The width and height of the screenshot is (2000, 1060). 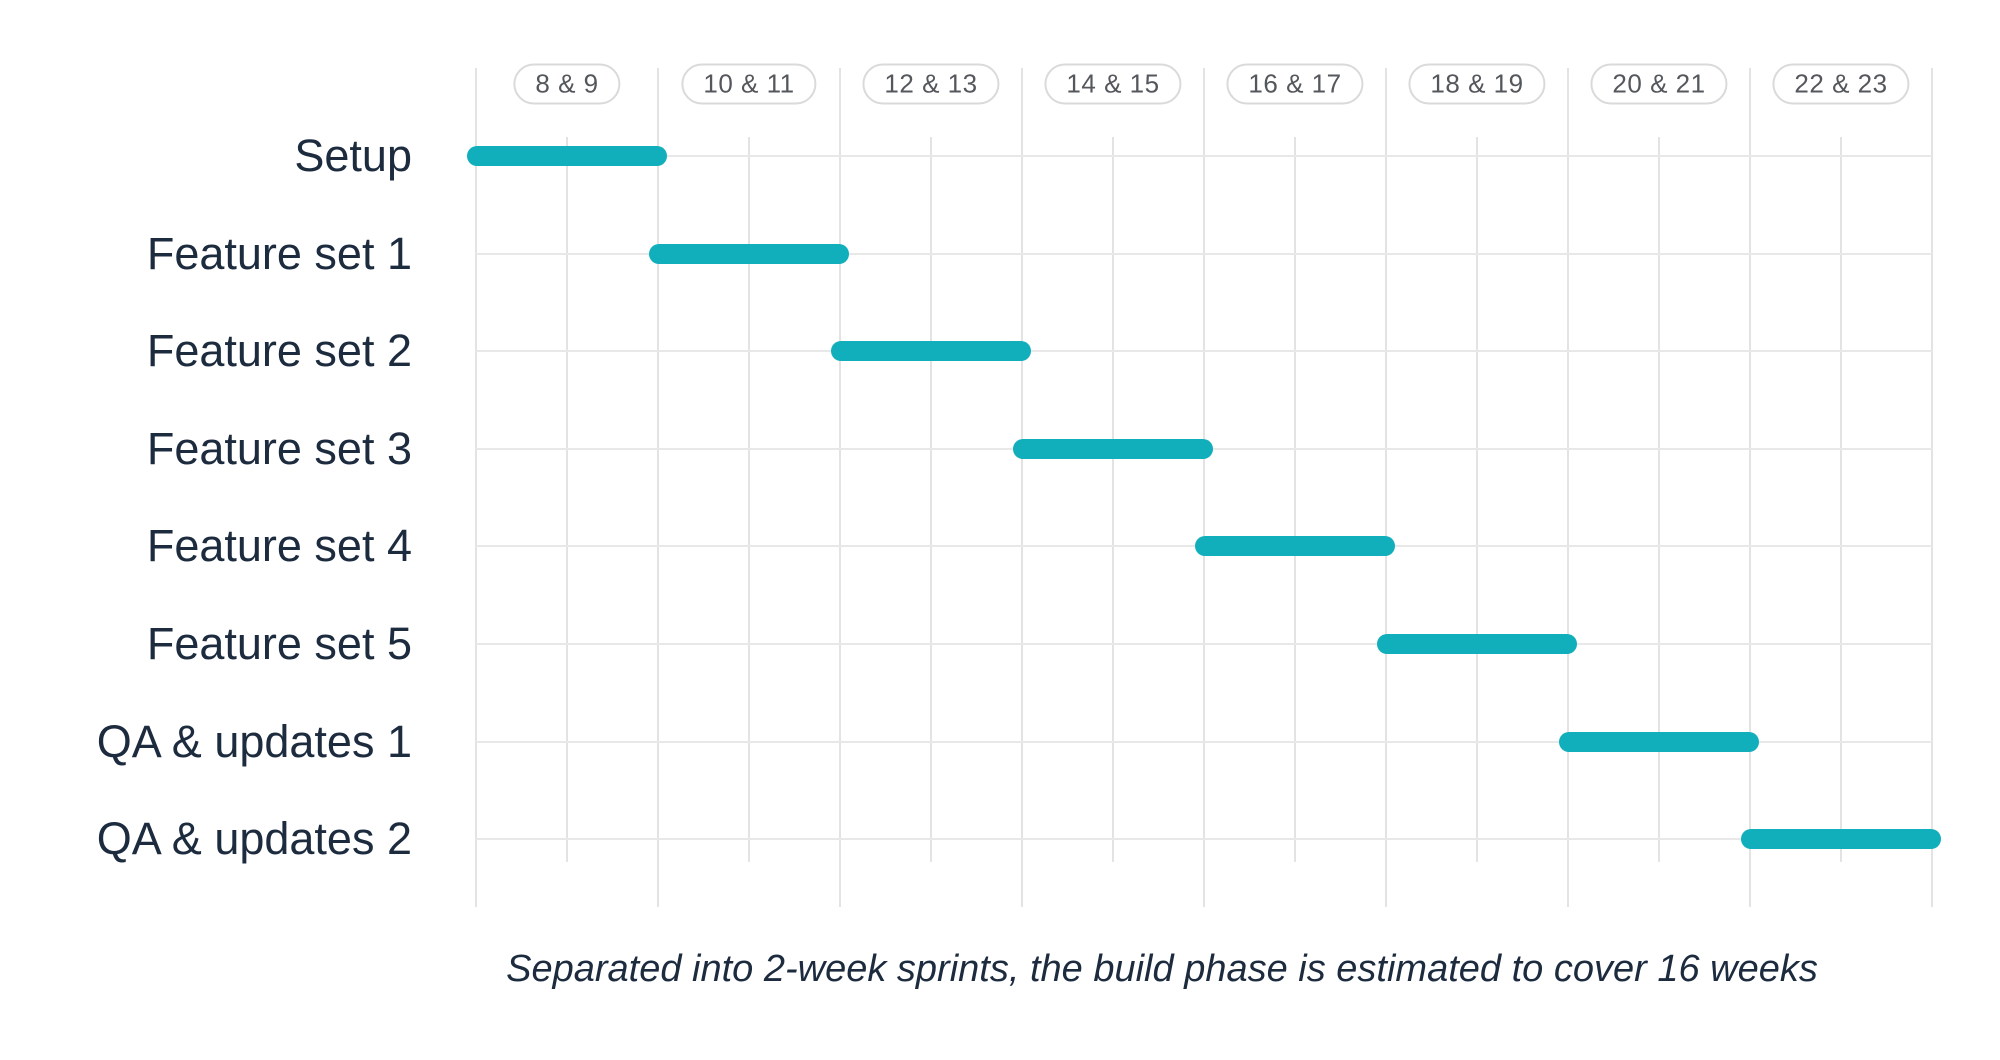 What do you see at coordinates (567, 84) in the screenshot?
I see `sprint-pill: 8 & 9` at bounding box center [567, 84].